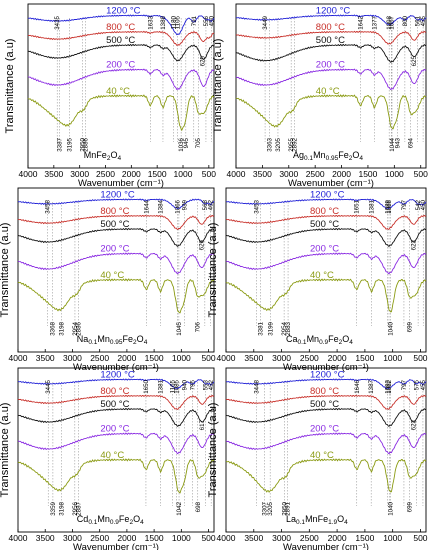 This screenshot has width=432, height=550. I want to click on peak-label: 452, so click(211, 384).